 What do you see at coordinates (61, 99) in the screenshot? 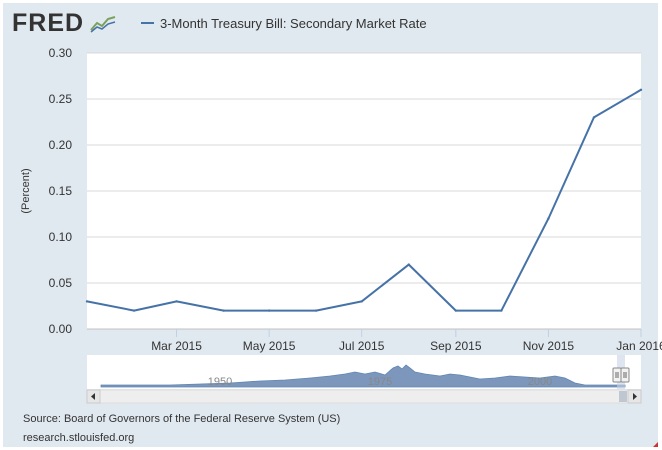
I see `y-tick-label: 0.25` at bounding box center [61, 99].